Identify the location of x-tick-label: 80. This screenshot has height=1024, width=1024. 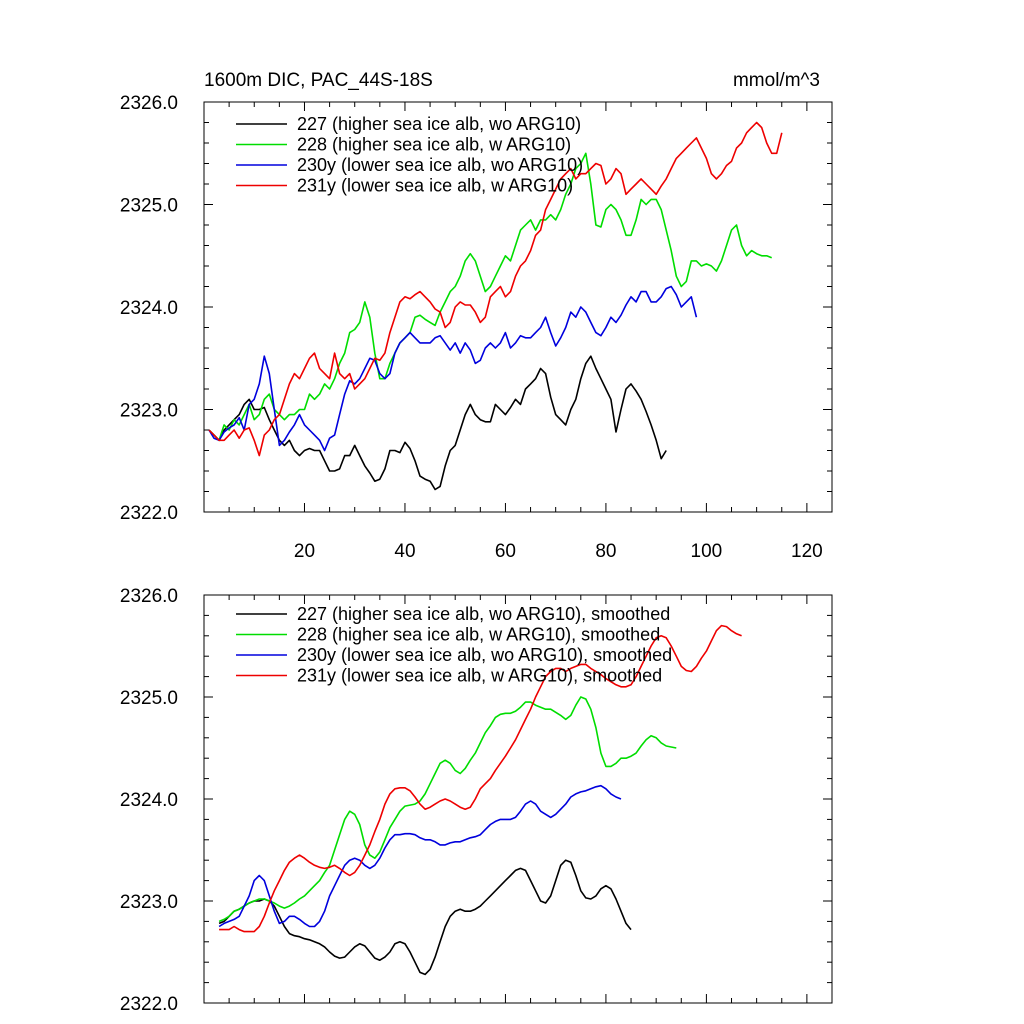
(605, 551).